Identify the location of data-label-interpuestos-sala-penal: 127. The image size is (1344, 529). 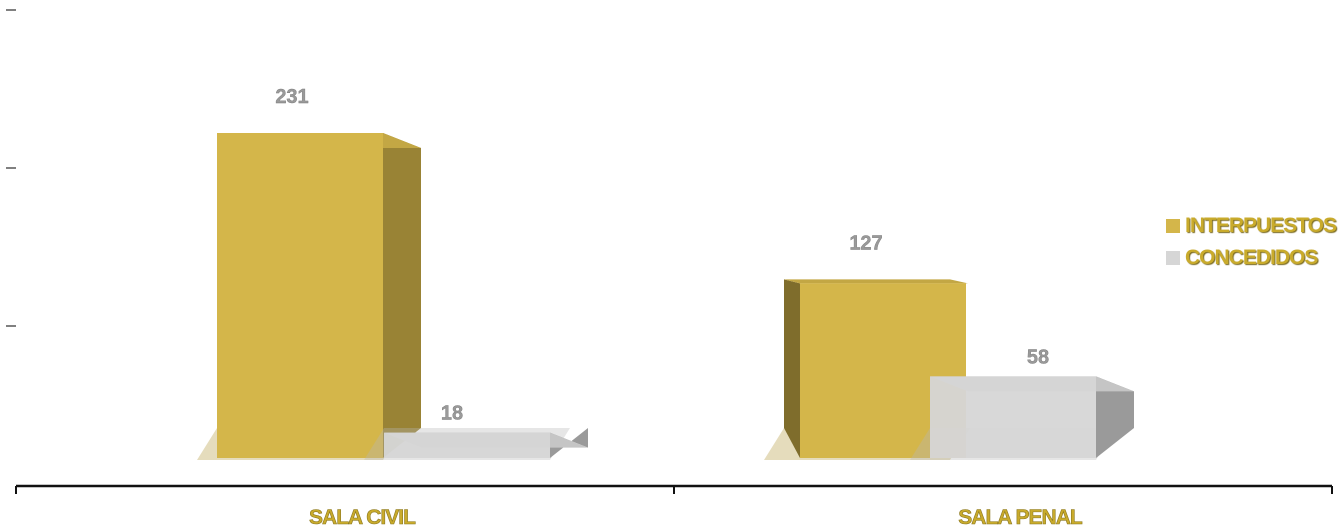
(865, 243).